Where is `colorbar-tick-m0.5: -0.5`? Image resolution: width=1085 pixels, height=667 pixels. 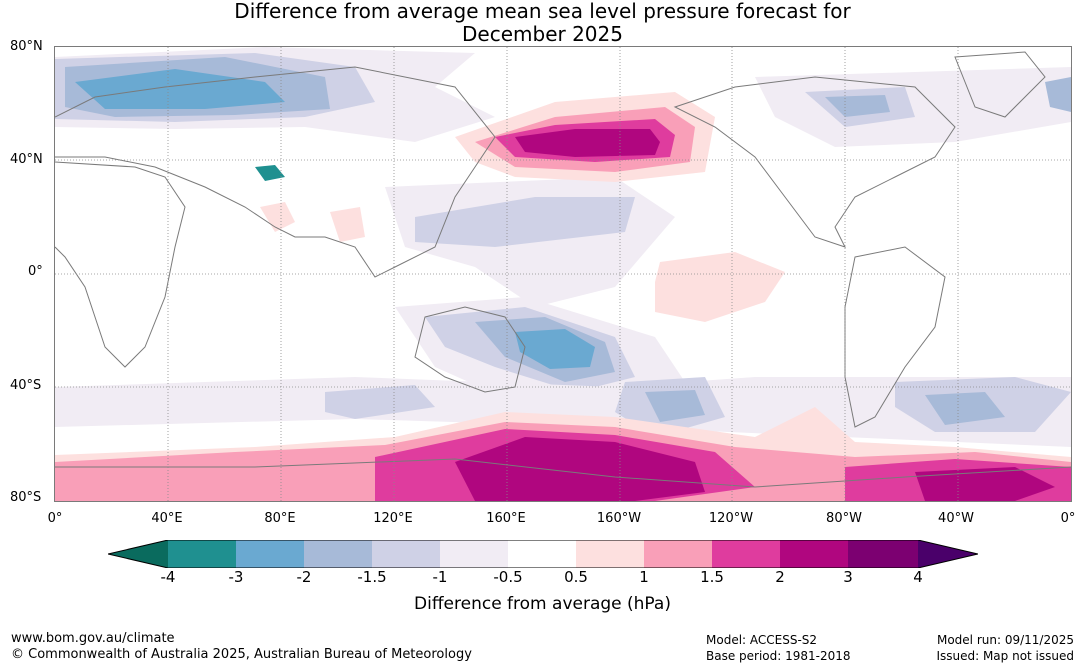
colorbar-tick-m0.5: -0.5 is located at coordinates (508, 577).